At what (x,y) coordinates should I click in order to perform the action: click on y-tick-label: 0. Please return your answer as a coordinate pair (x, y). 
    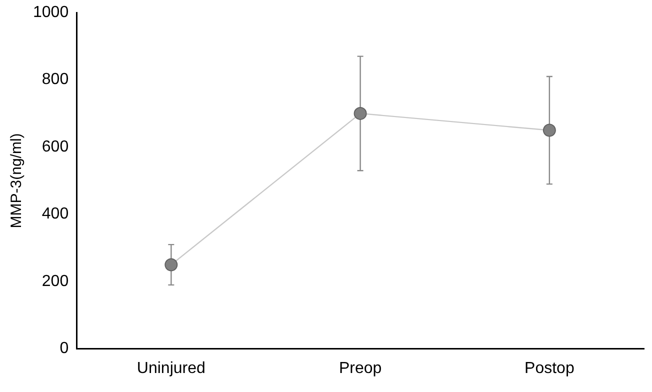
    Looking at the image, I should click on (64, 349).